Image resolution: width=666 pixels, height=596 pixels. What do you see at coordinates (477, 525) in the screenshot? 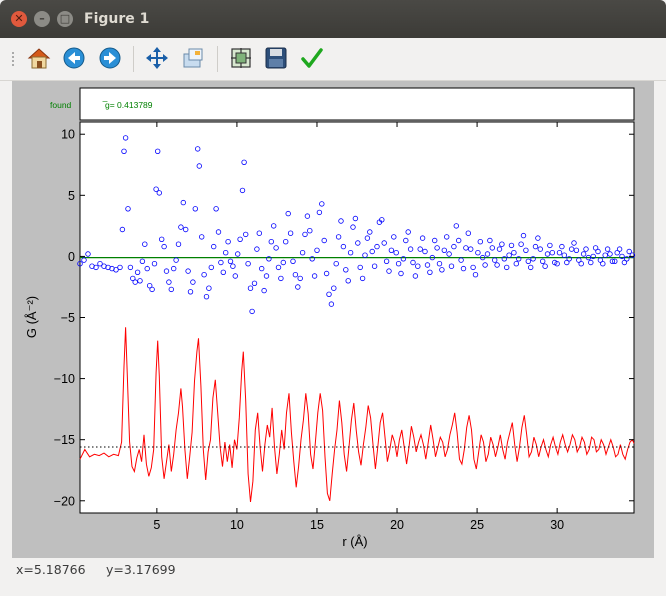
I see `x-tick-label: 25` at bounding box center [477, 525].